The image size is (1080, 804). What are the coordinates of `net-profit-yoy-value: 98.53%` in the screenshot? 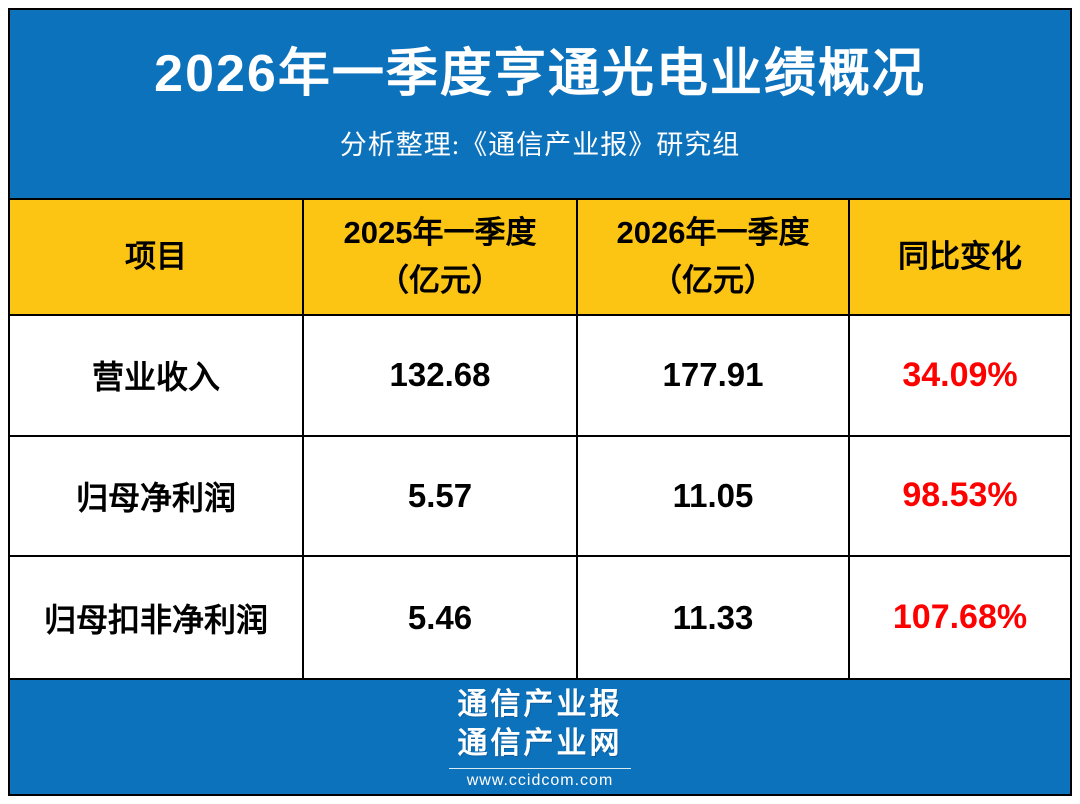 It's located at (960, 497).